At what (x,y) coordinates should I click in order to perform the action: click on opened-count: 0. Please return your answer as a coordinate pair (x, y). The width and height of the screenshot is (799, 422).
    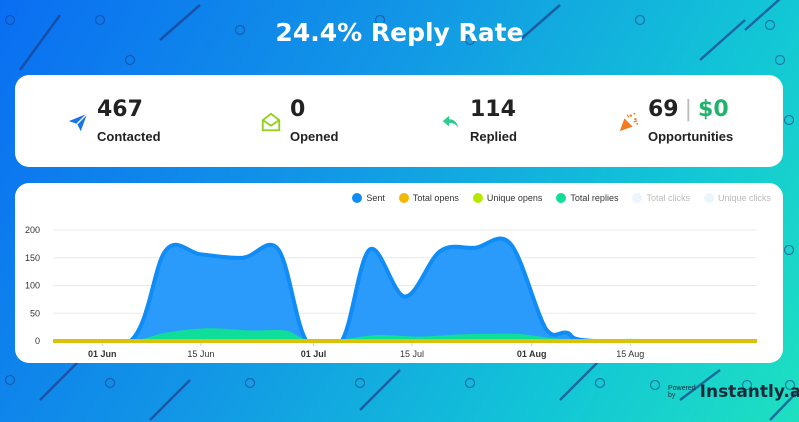
    Looking at the image, I should click on (298, 109).